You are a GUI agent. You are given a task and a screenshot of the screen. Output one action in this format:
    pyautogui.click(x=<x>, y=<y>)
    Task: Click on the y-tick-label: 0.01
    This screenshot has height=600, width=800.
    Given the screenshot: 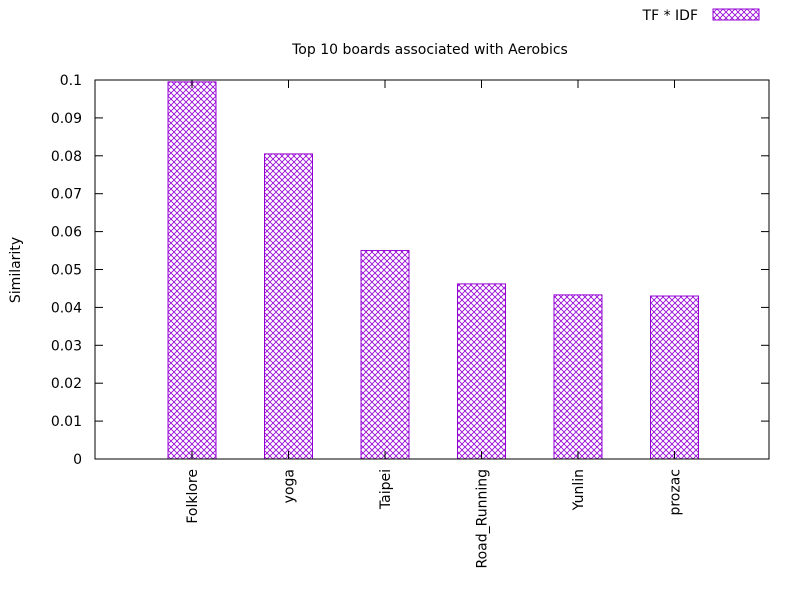 What is the action you would take?
    pyautogui.click(x=66, y=422)
    